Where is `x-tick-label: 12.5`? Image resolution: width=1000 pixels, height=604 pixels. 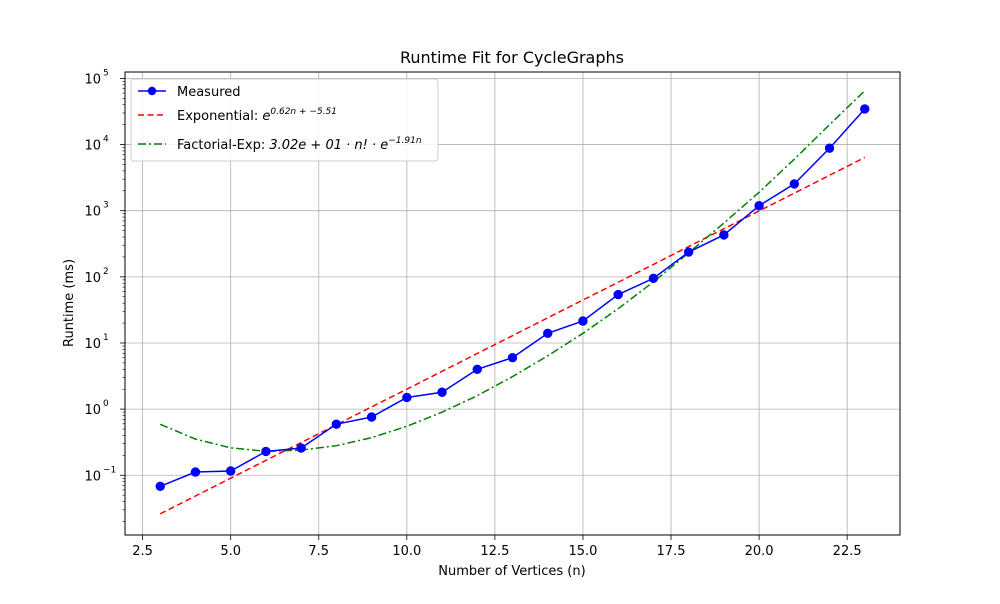
x-tick-label: 12.5 is located at coordinates (494, 551).